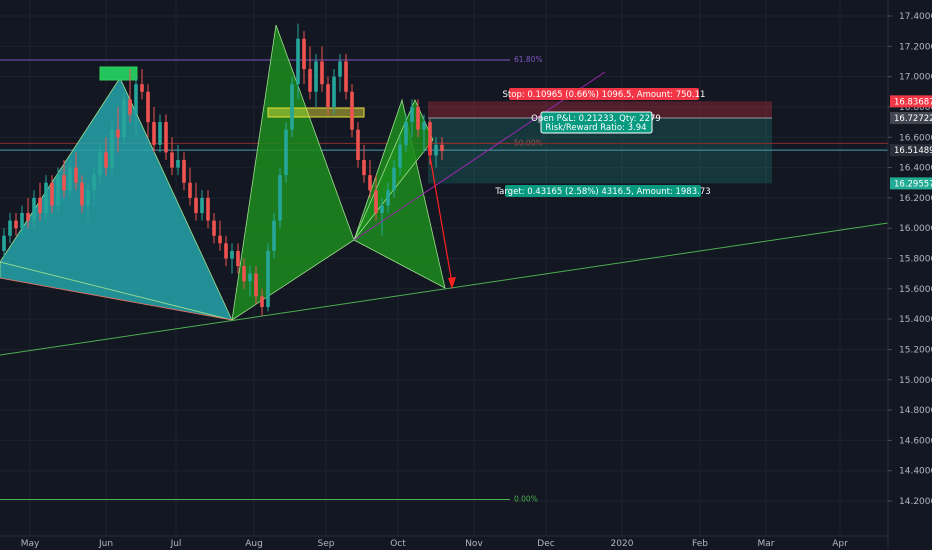  I want to click on y-tick-label-6: 16.20000, so click(915, 199).